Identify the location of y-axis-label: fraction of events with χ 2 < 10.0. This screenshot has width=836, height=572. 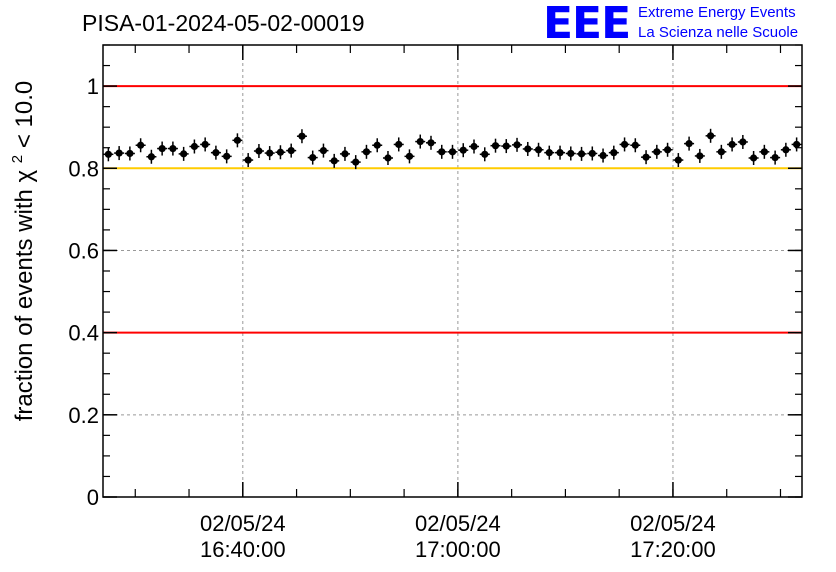
(23, 251).